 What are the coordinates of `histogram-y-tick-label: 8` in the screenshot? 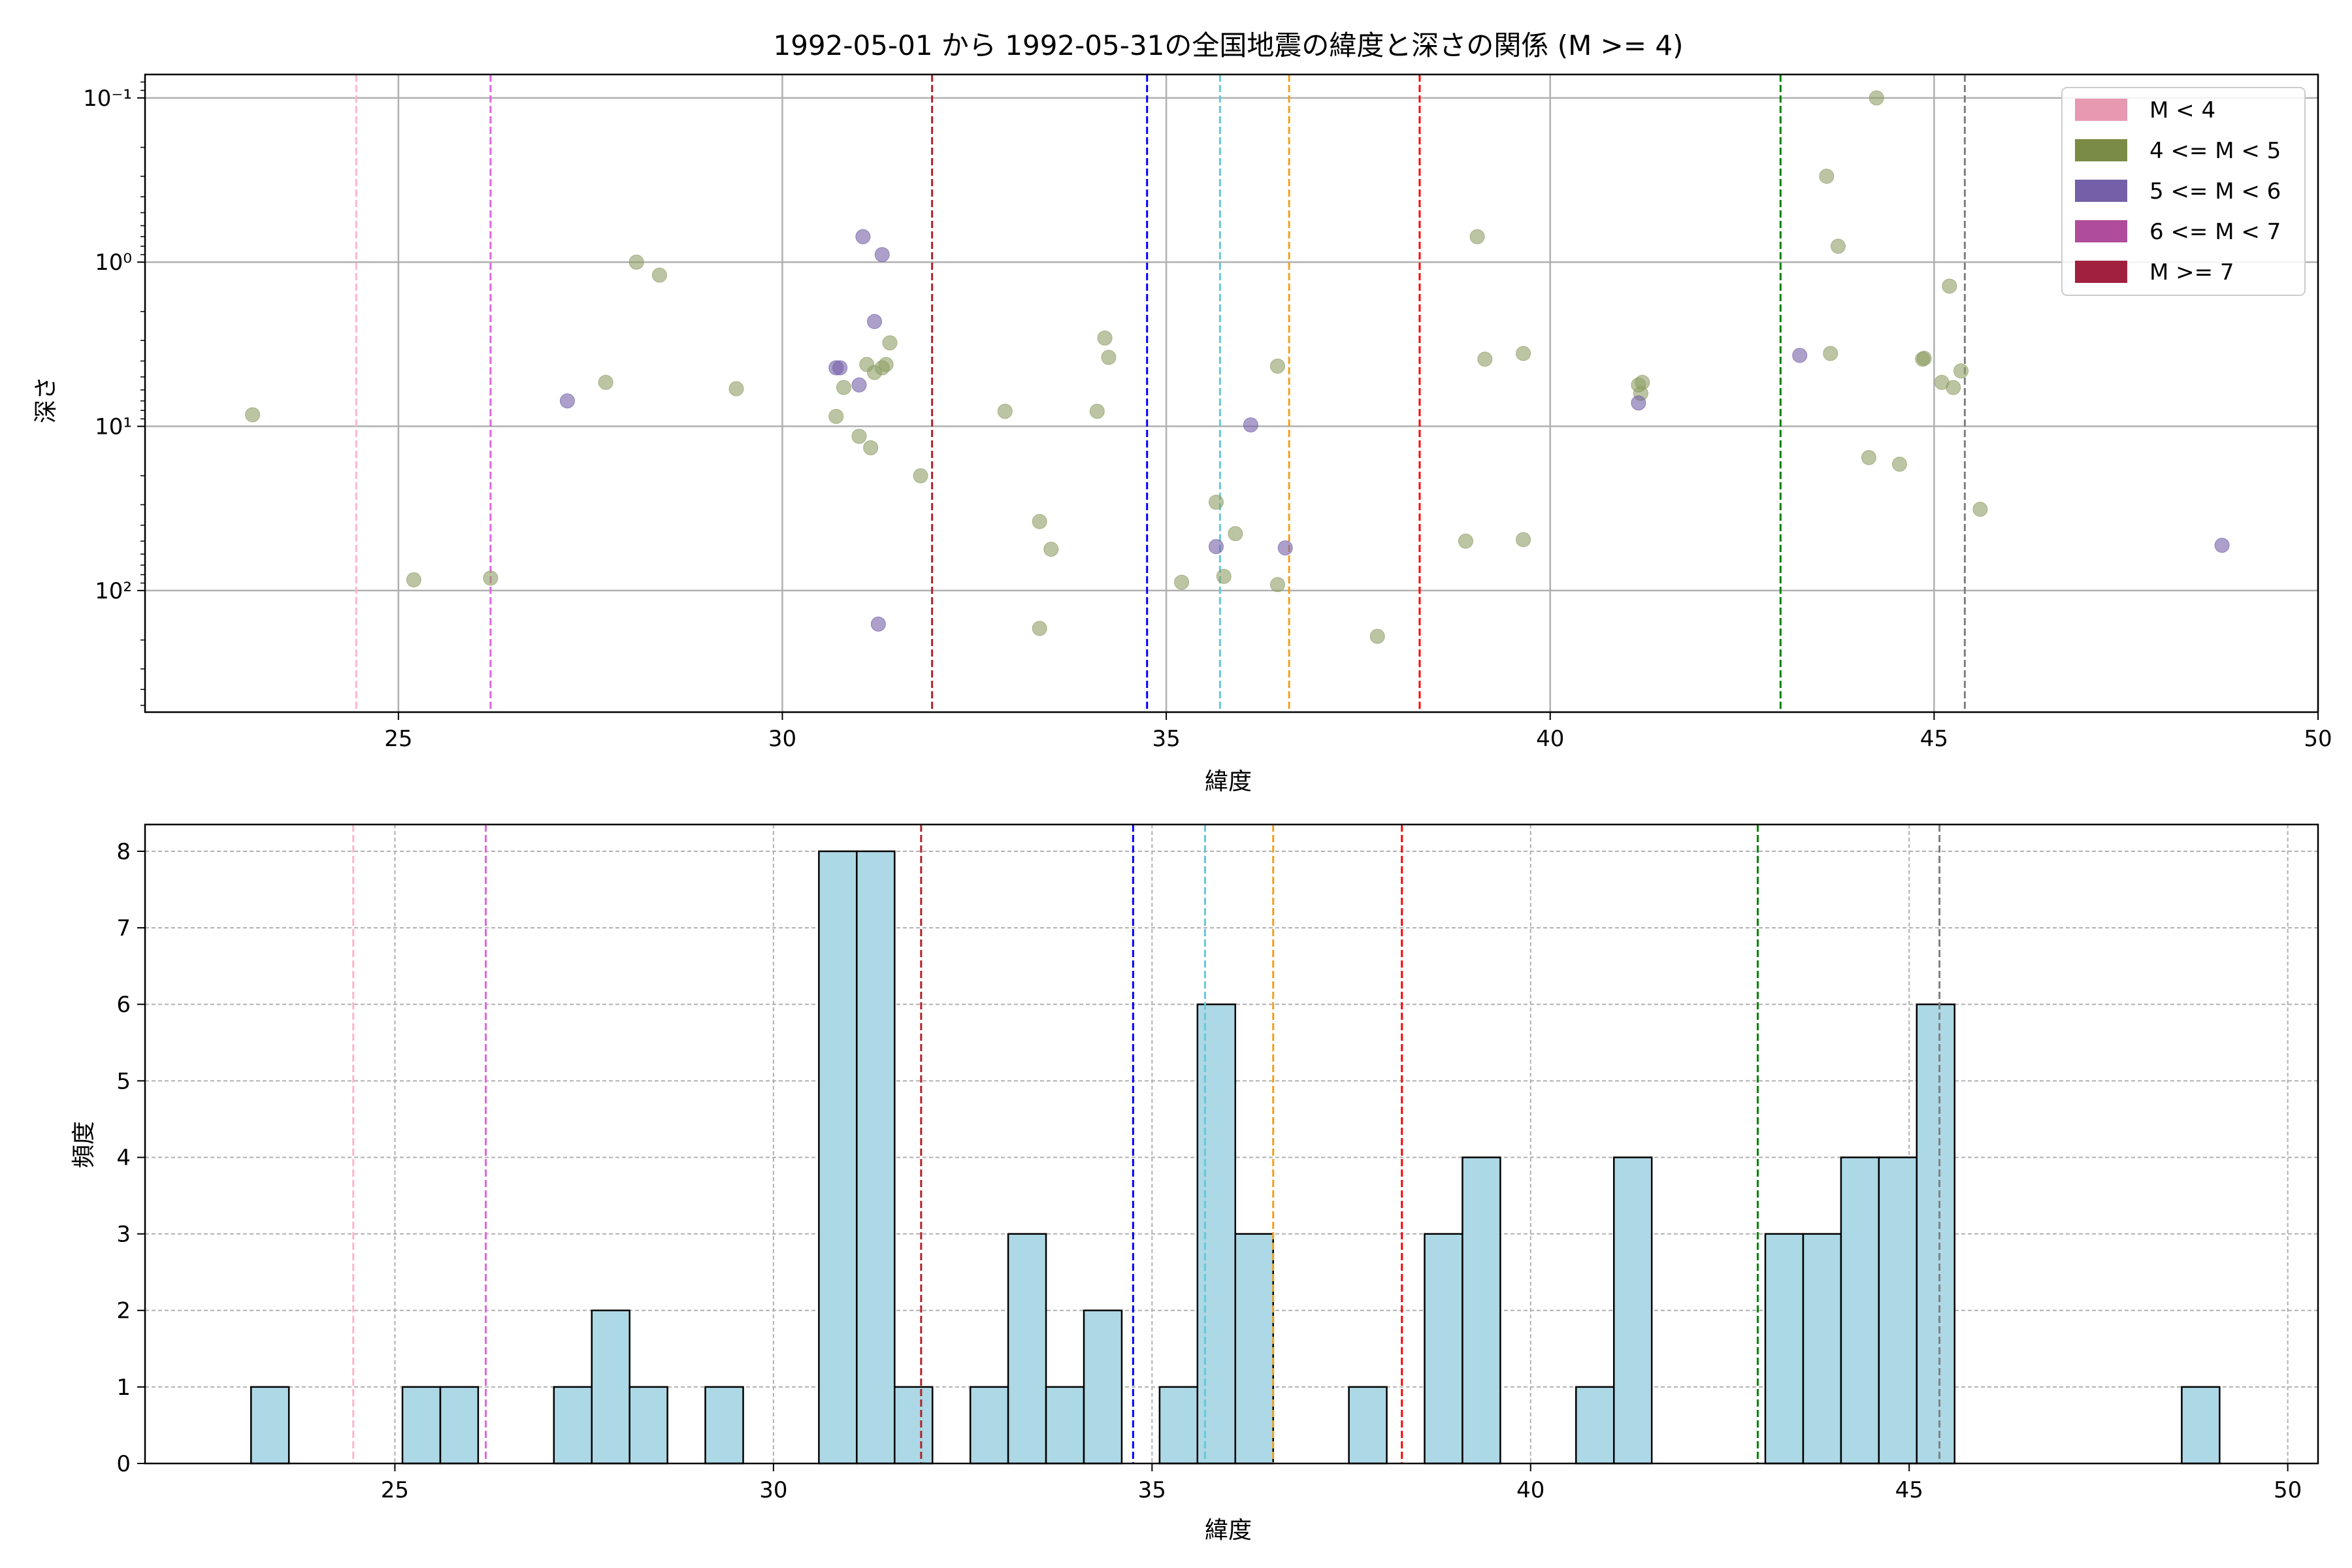 It's located at (123, 852).